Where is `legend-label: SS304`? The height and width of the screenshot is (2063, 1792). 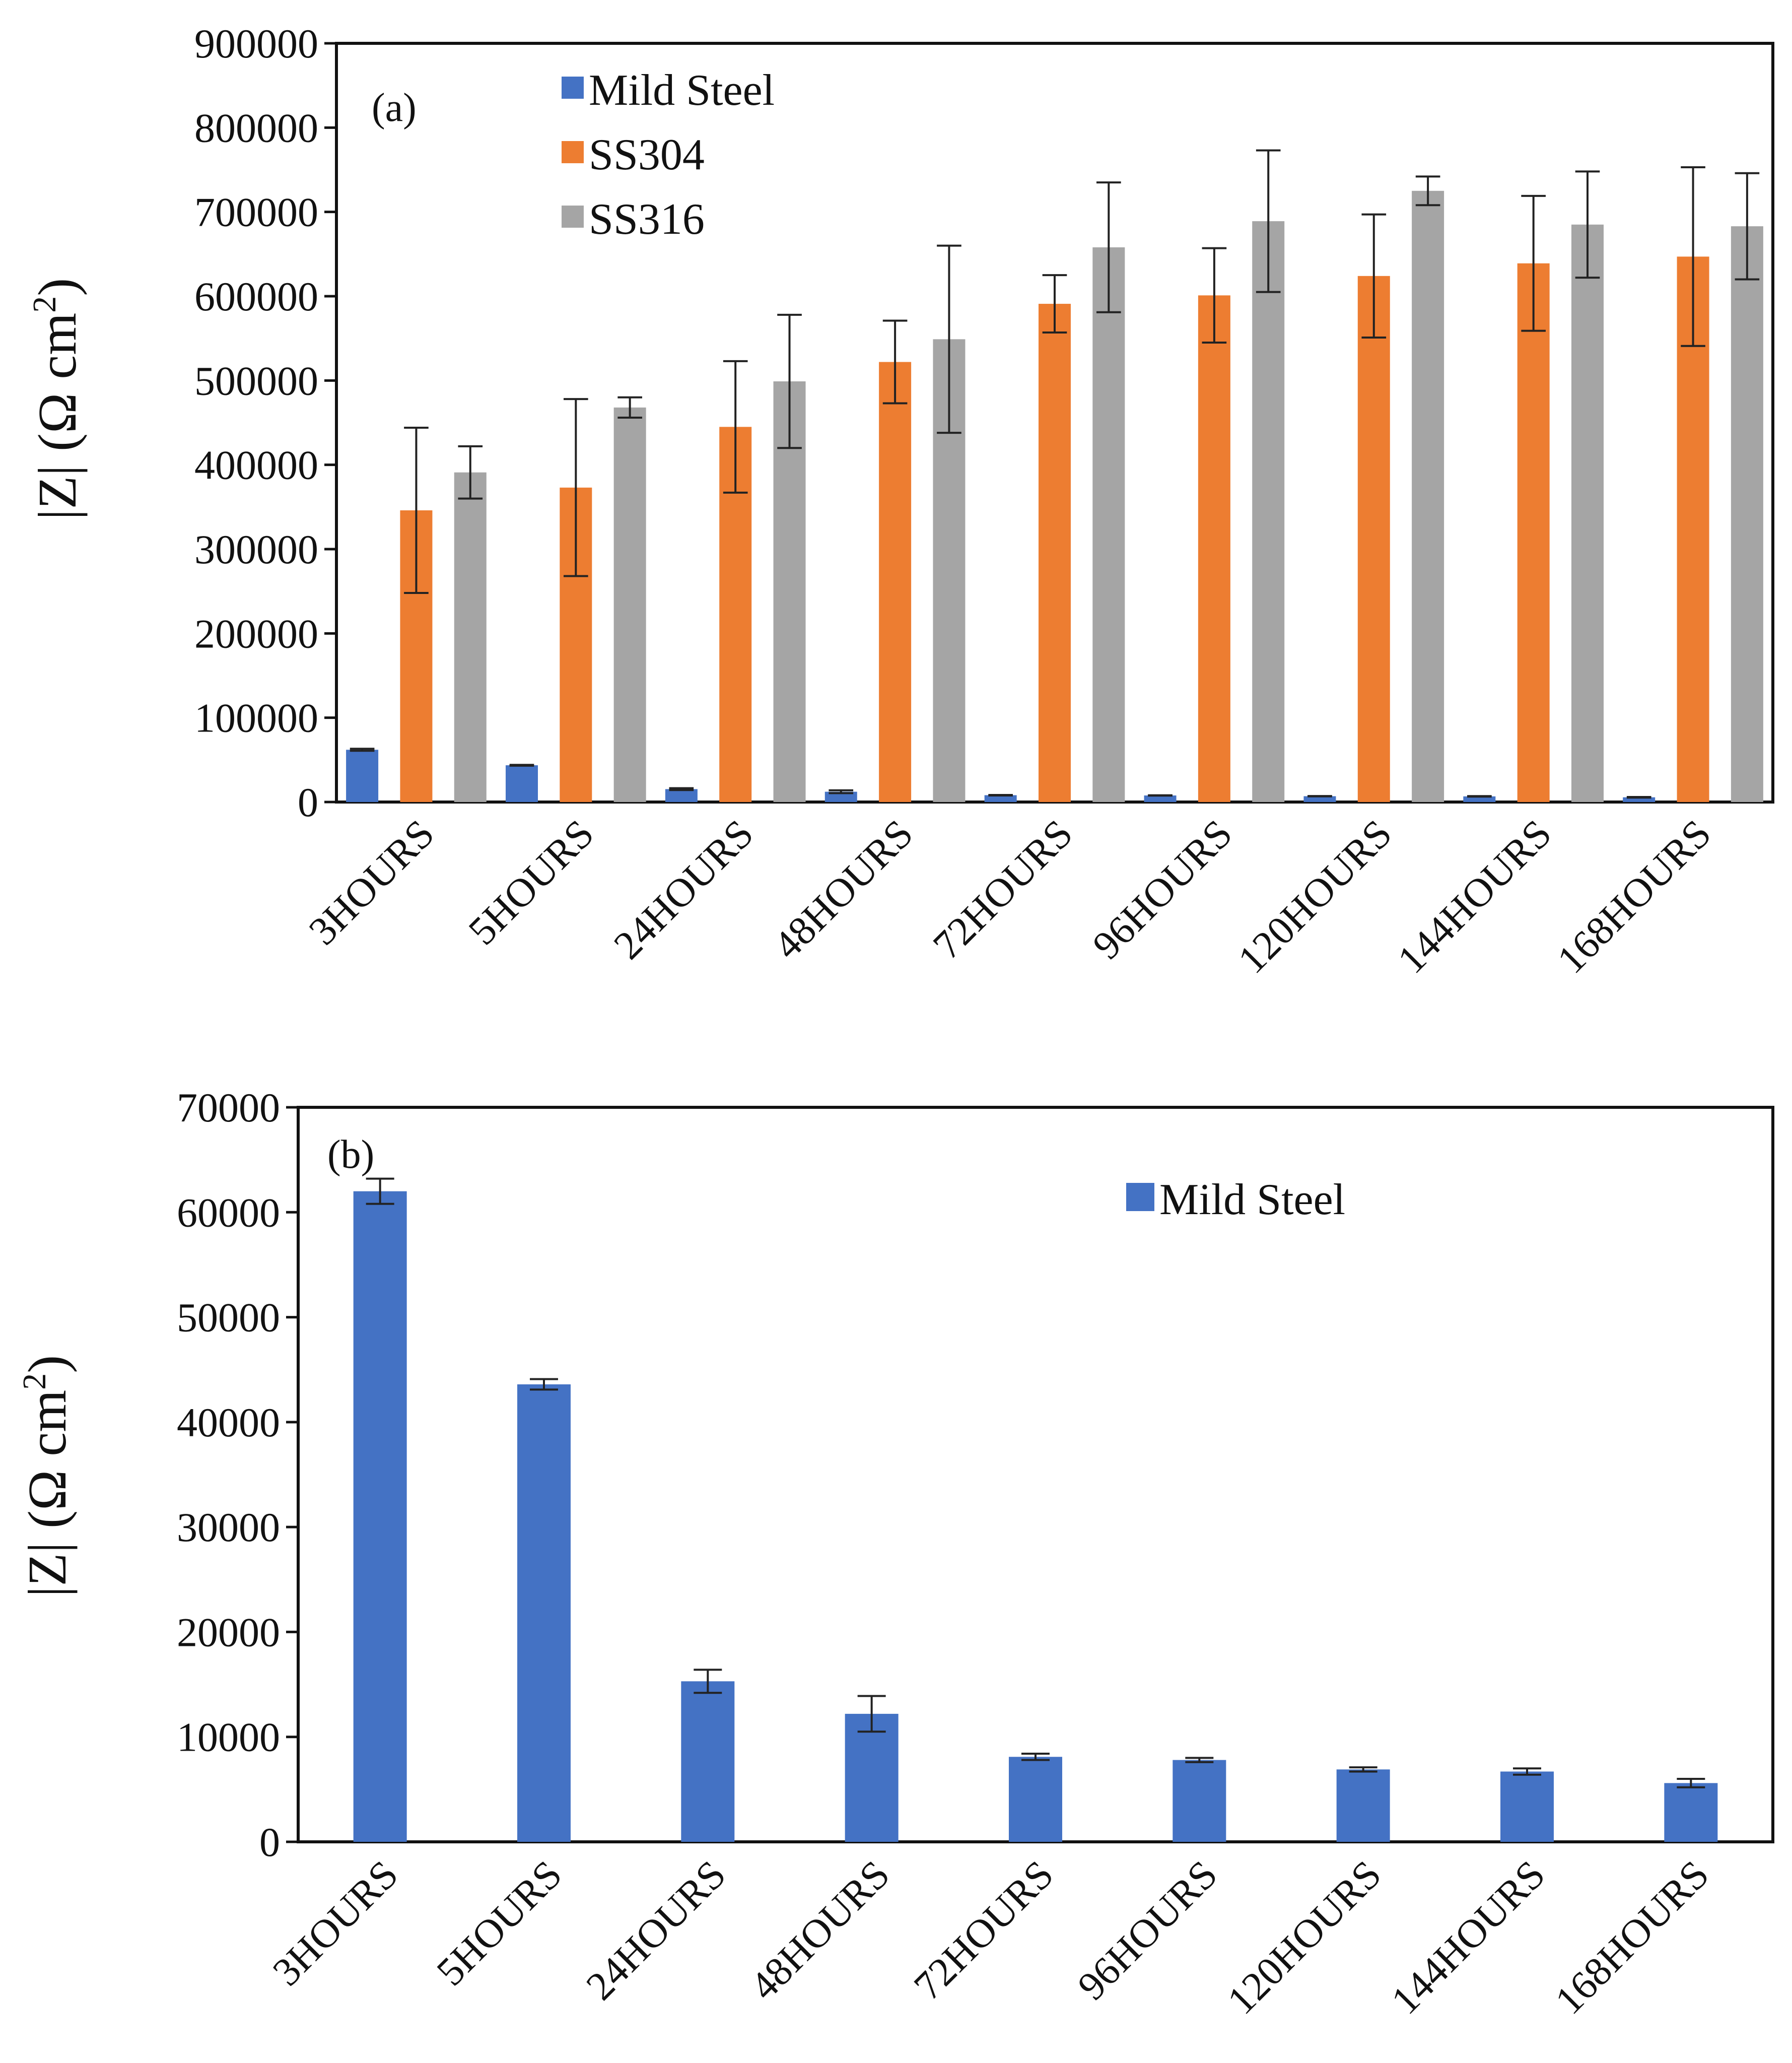 legend-label: SS304 is located at coordinates (647, 154).